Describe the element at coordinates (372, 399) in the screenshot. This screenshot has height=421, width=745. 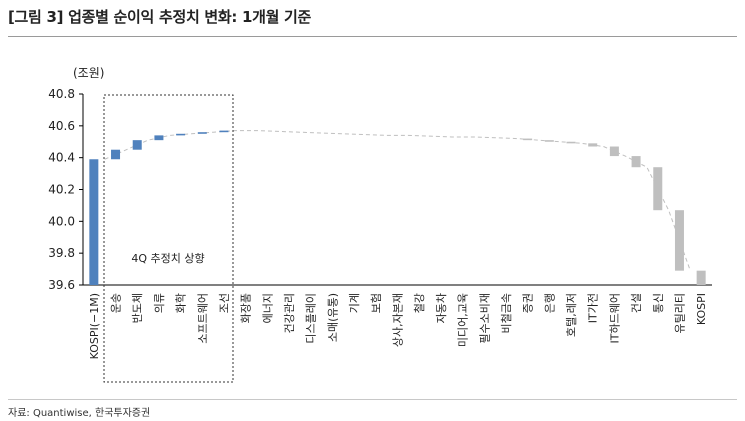
I see `footer-divider` at that location.